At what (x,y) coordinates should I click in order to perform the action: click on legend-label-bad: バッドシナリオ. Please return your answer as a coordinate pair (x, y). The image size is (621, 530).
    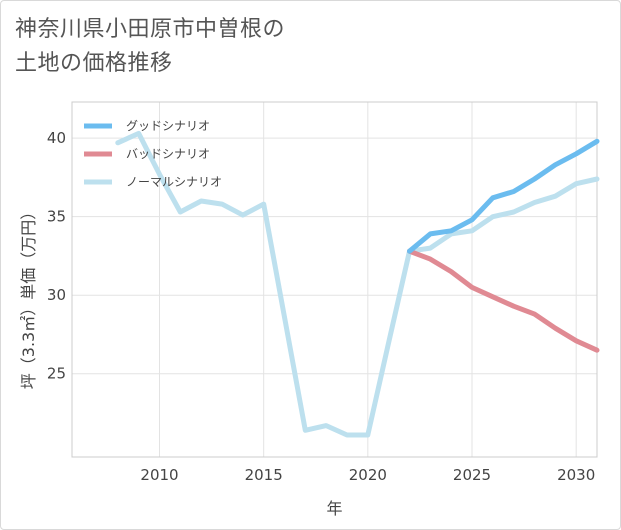
    Looking at the image, I should click on (168, 154).